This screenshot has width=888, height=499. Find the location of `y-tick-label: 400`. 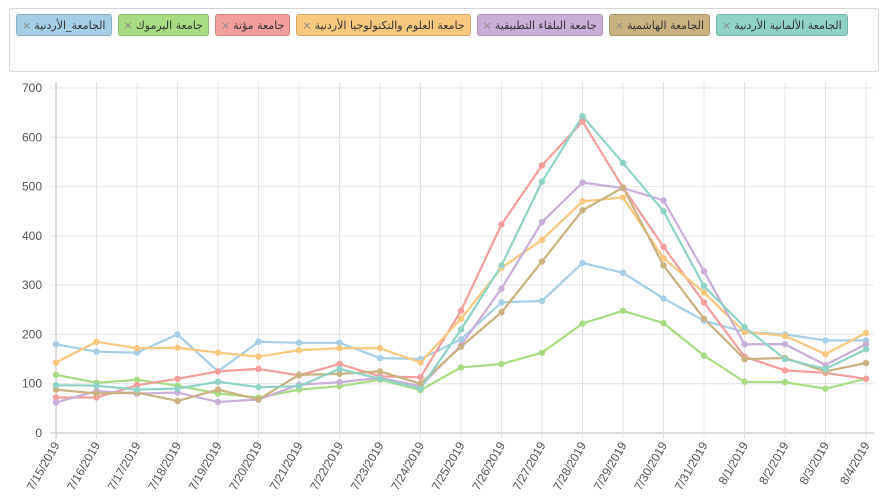

y-tick-label: 400 is located at coordinates (32, 236).